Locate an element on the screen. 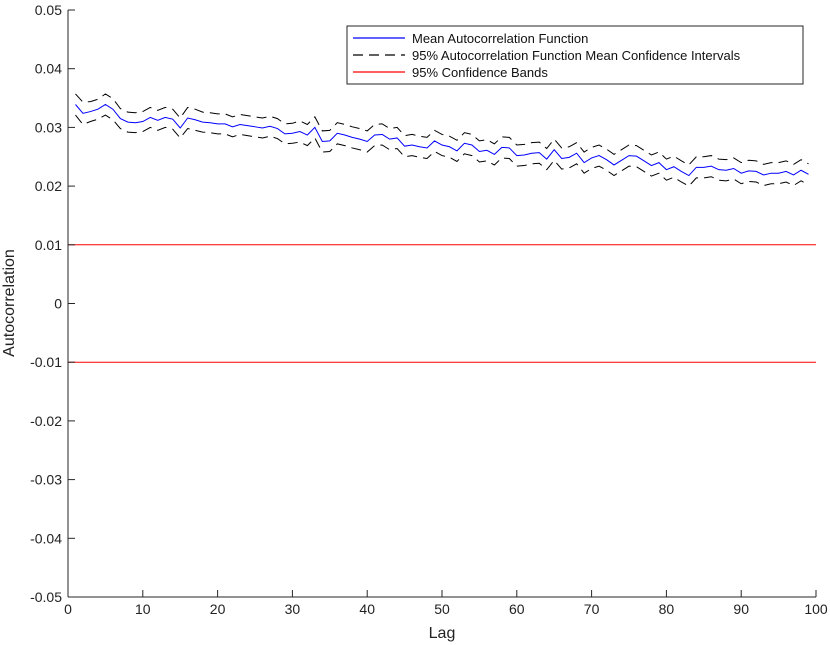  y-tick-label: 0 is located at coordinates (58, 304).